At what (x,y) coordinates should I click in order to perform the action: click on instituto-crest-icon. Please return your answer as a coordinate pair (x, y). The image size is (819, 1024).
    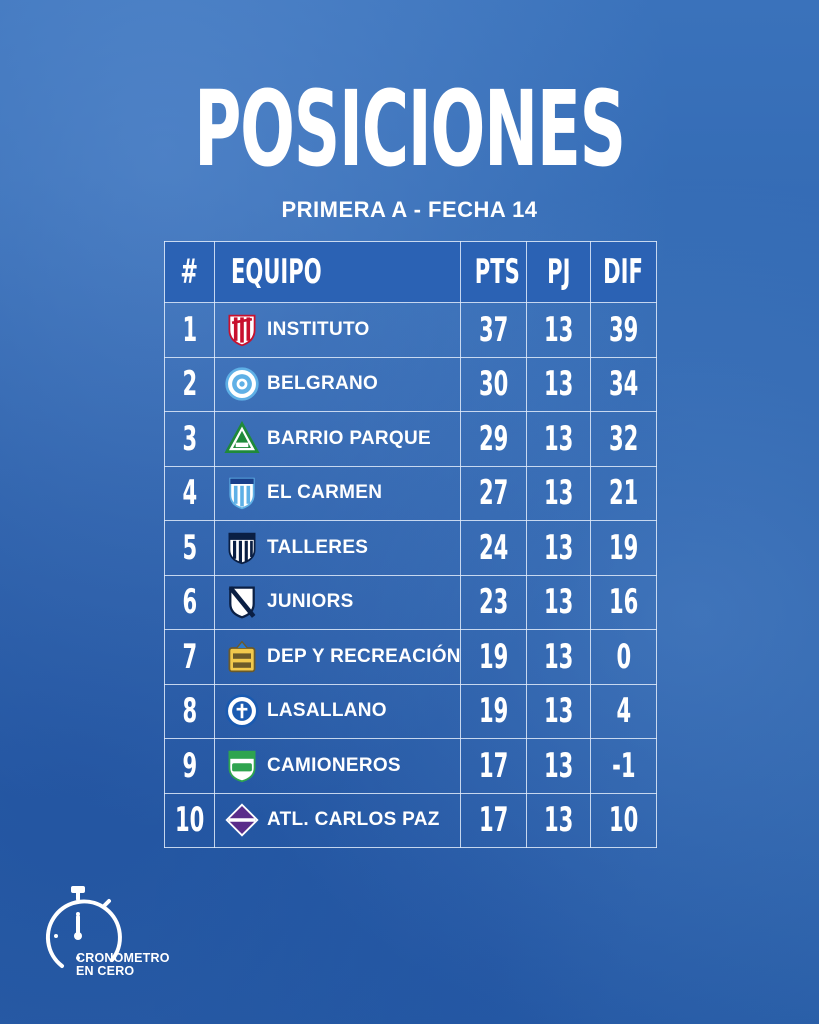
    Looking at the image, I should click on (242, 330).